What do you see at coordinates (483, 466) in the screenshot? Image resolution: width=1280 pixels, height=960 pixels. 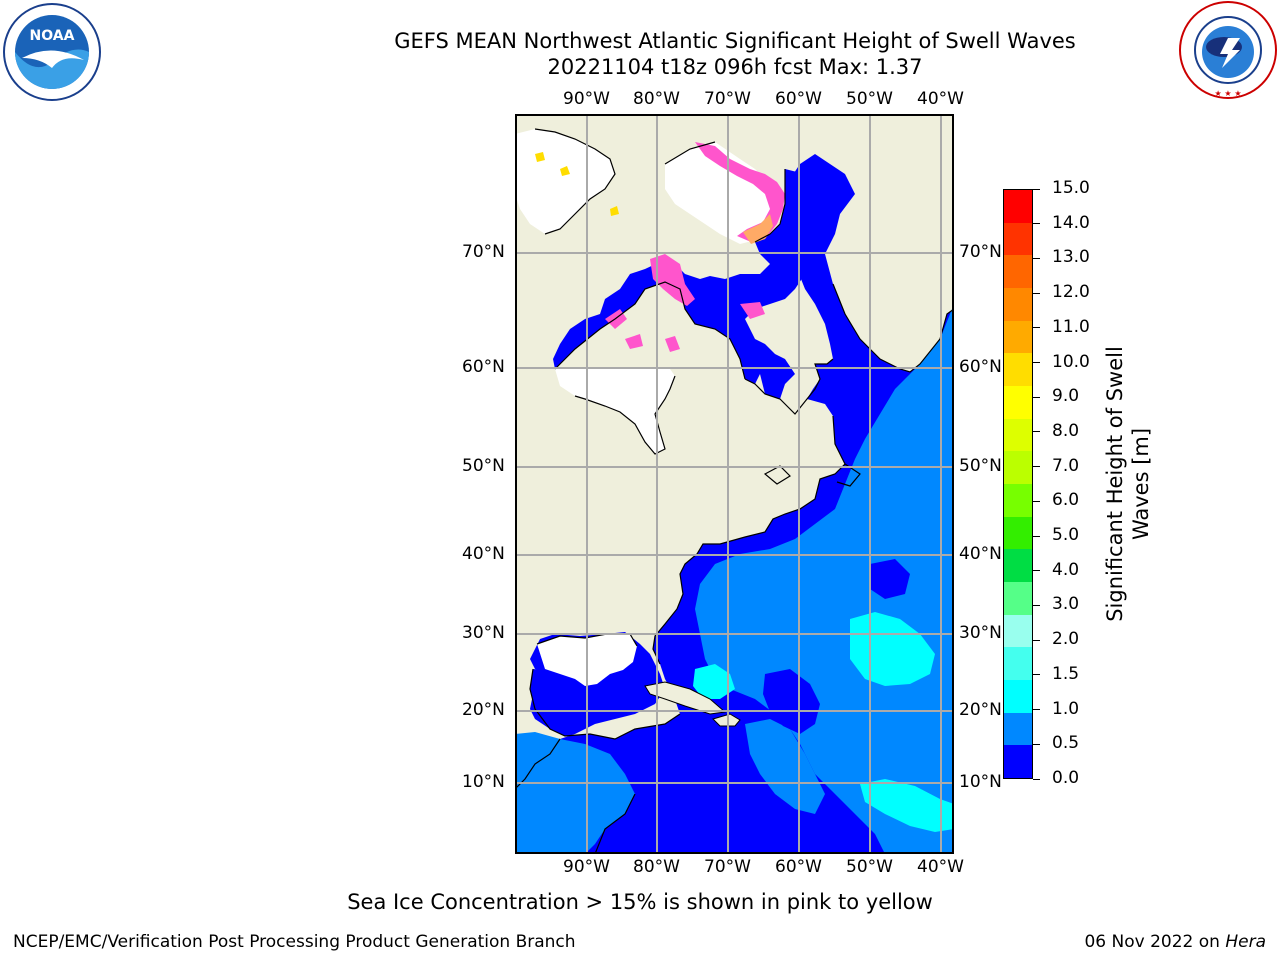 I see `lat-label-left: 50°N` at bounding box center [483, 466].